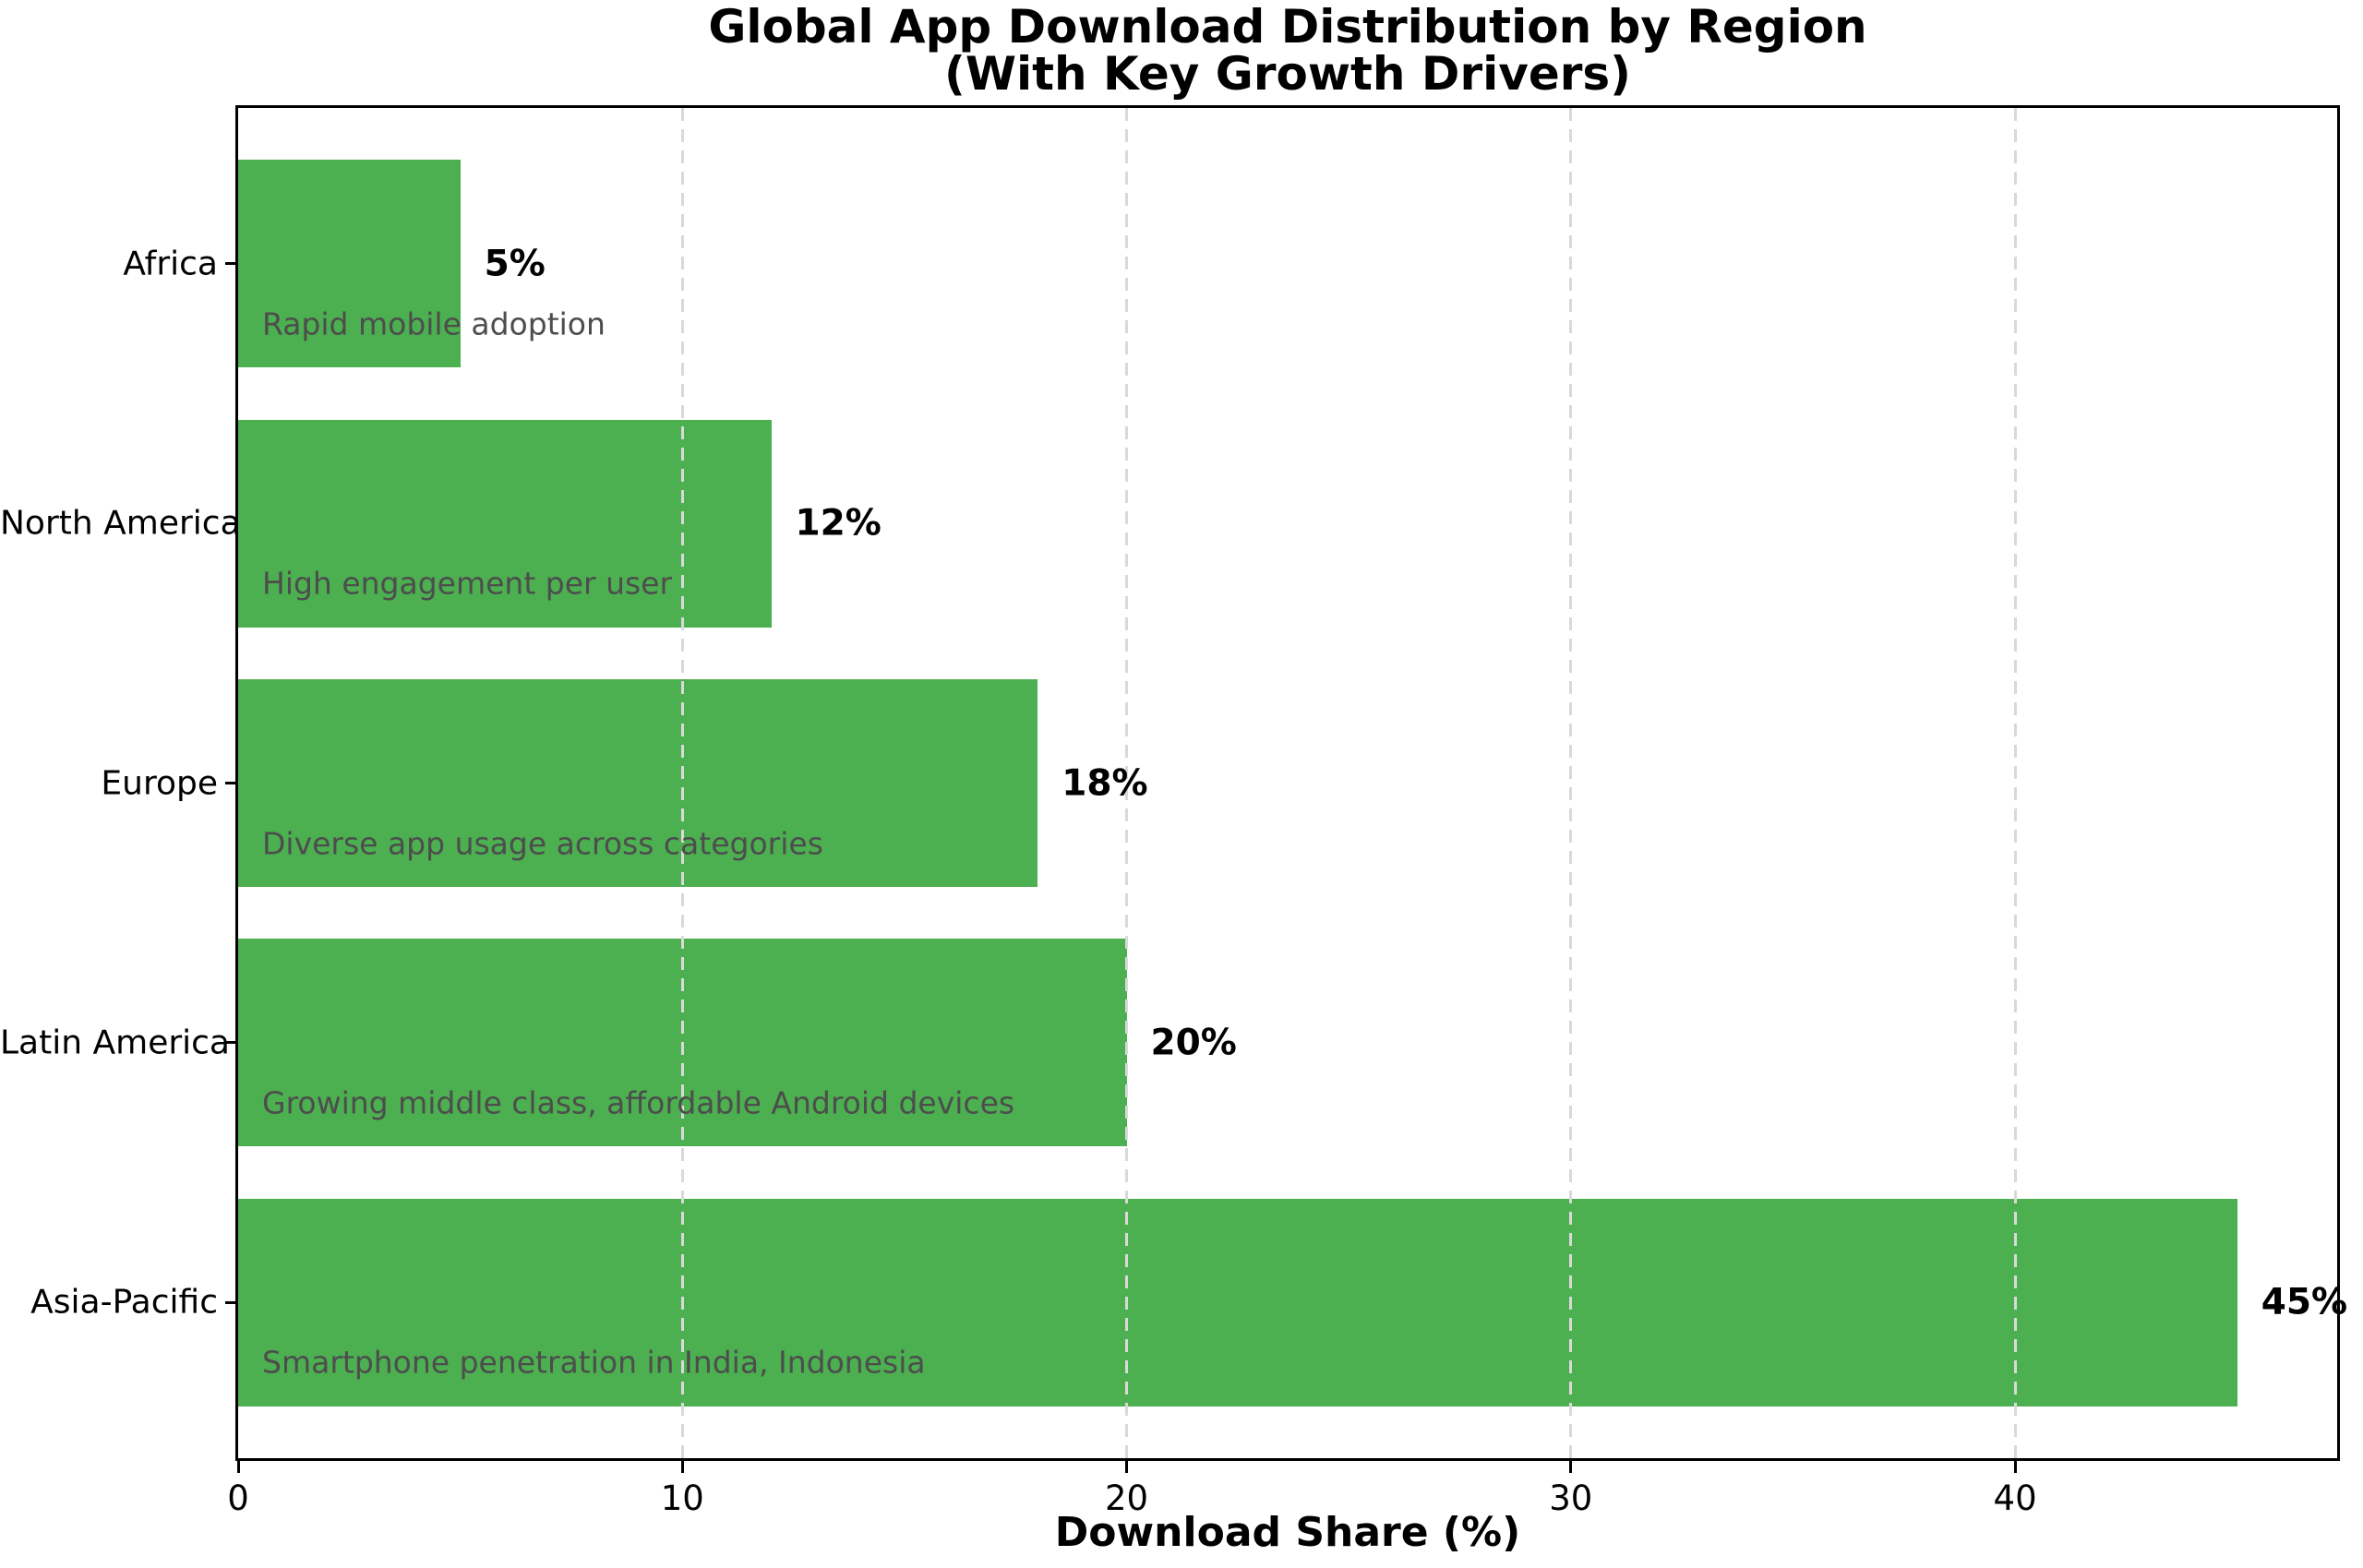 The image size is (2363, 1568). Describe the element at coordinates (349, 264) in the screenshot. I see `bar-africa` at that location.